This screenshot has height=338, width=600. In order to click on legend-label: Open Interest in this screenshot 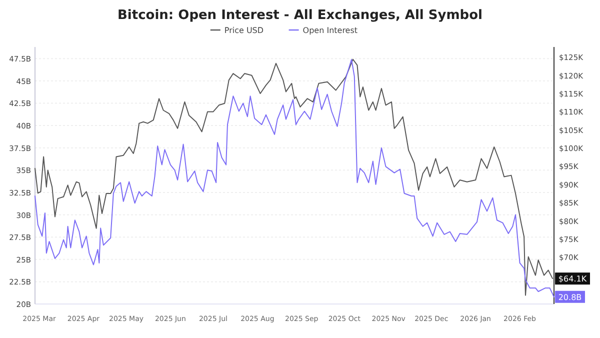, I will do `click(330, 30)`.